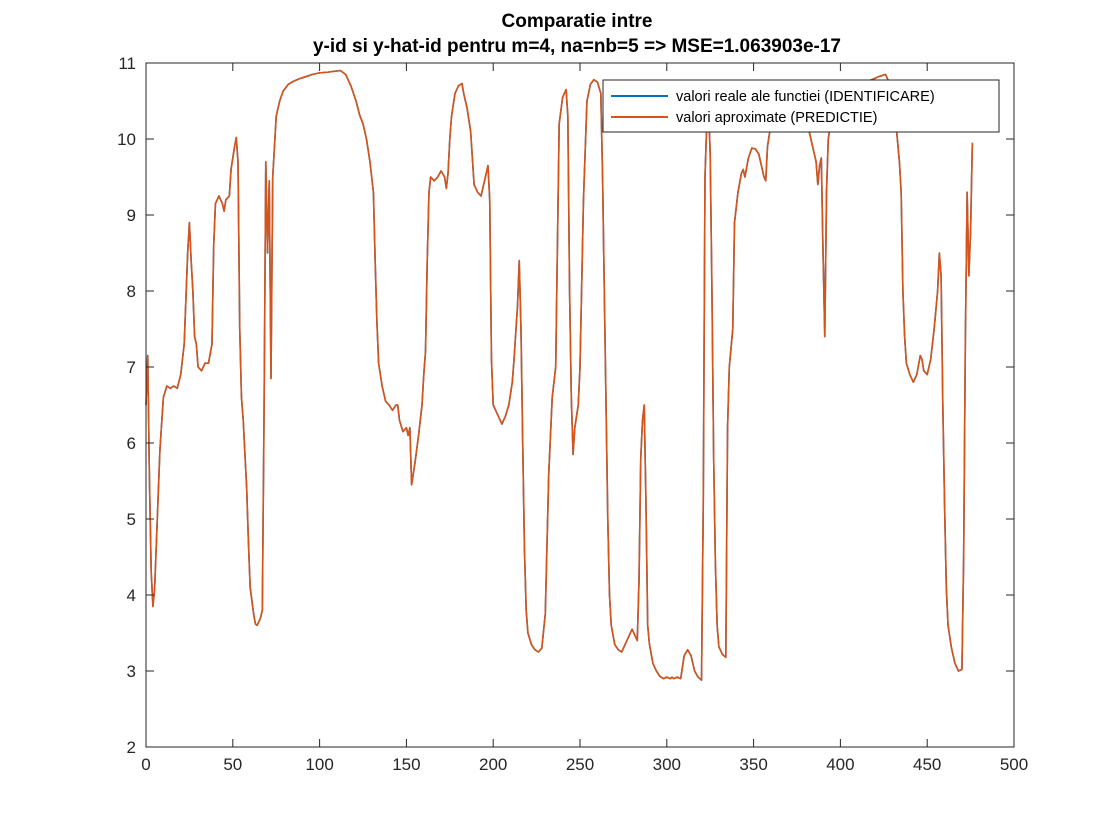  I want to click on y-tick-label: 2, so click(131, 747).